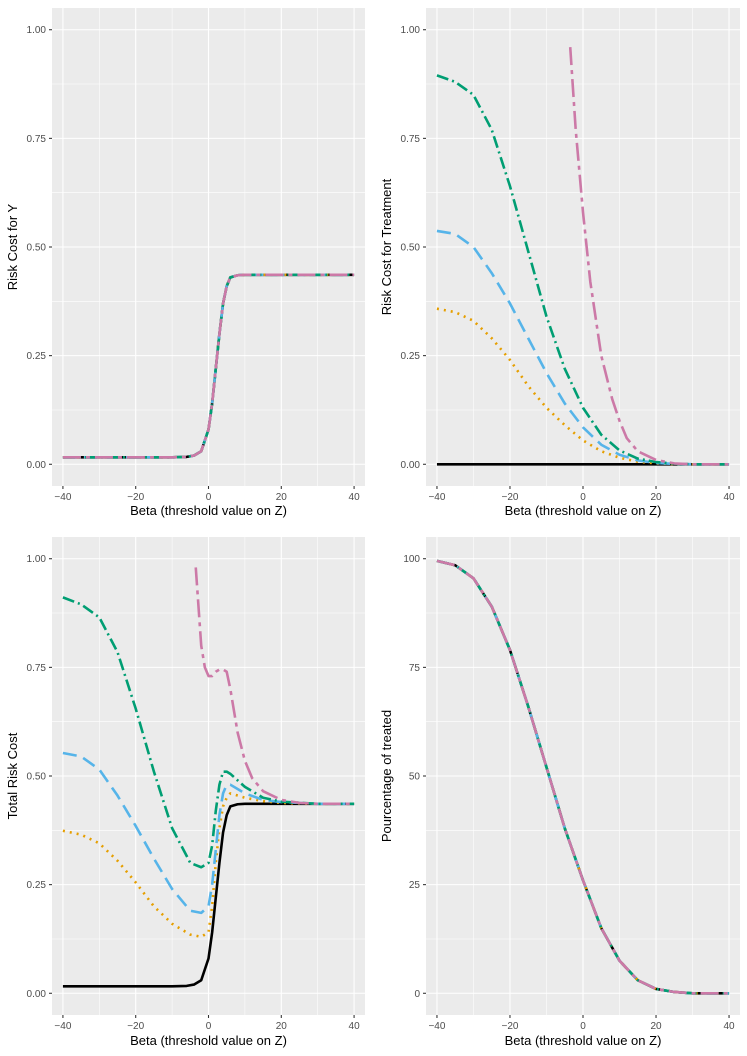  I want to click on y-axis-title: Pourcentage of treated, so click(386, 776).